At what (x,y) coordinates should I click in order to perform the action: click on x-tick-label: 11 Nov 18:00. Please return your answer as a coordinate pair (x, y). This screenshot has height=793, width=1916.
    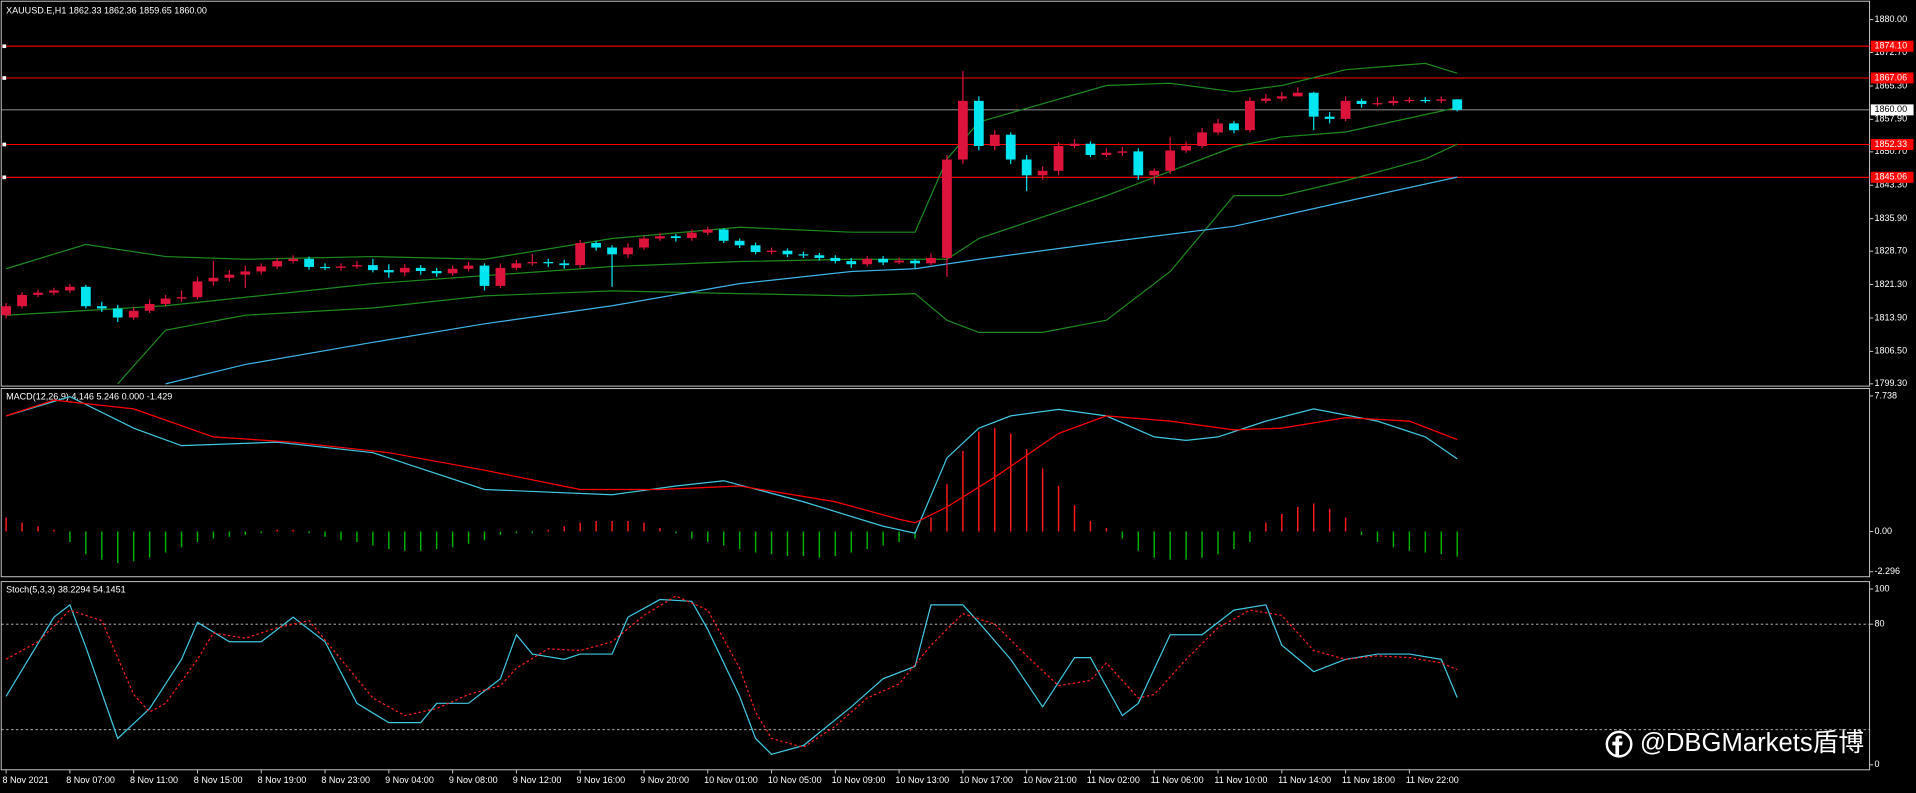
    Looking at the image, I should click on (1368, 780).